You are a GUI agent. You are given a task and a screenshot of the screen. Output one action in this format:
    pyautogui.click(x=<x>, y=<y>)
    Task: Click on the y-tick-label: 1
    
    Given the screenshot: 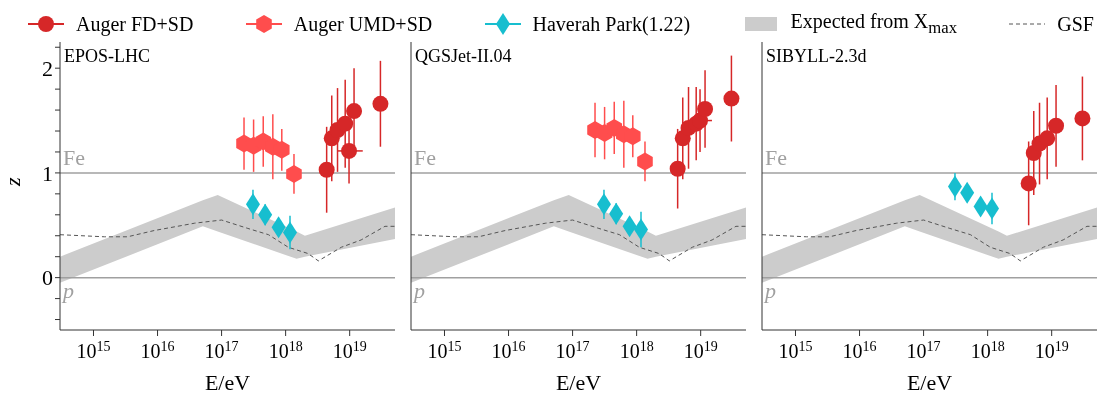 What is the action you would take?
    pyautogui.click(x=47, y=173)
    